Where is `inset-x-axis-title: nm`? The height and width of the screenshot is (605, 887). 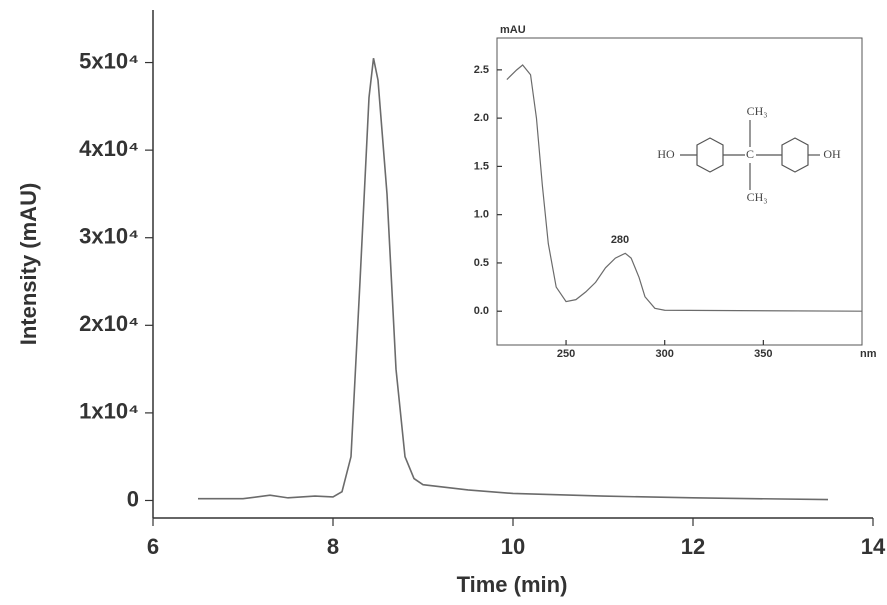 inset-x-axis-title: nm is located at coordinates (868, 354).